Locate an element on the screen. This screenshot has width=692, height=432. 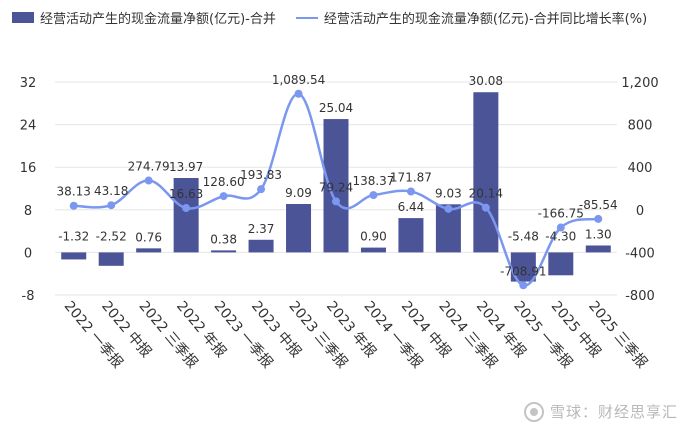
y-right-tick-label: 800 is located at coordinates (640, 126).